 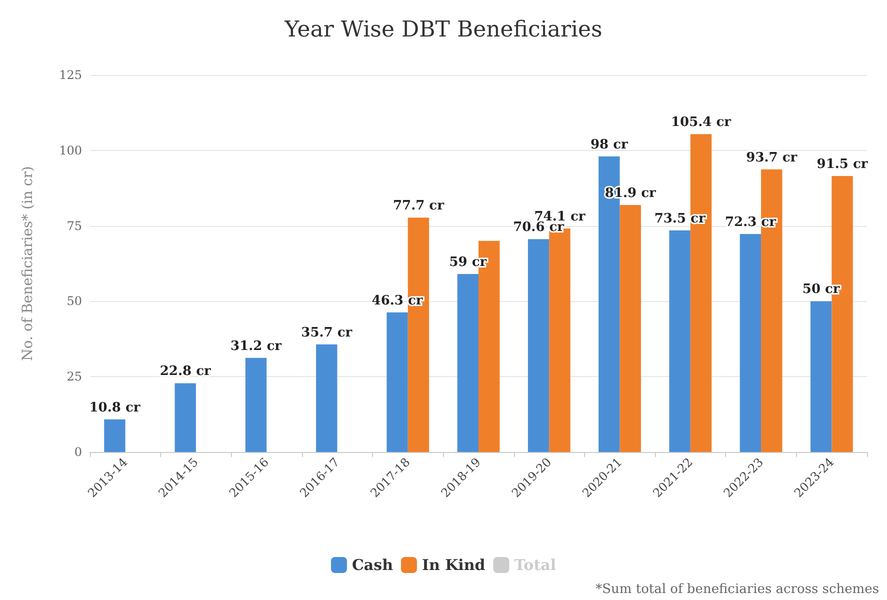 What do you see at coordinates (772, 158) in the screenshot?
I see `data-label: 93.7 cr` at bounding box center [772, 158].